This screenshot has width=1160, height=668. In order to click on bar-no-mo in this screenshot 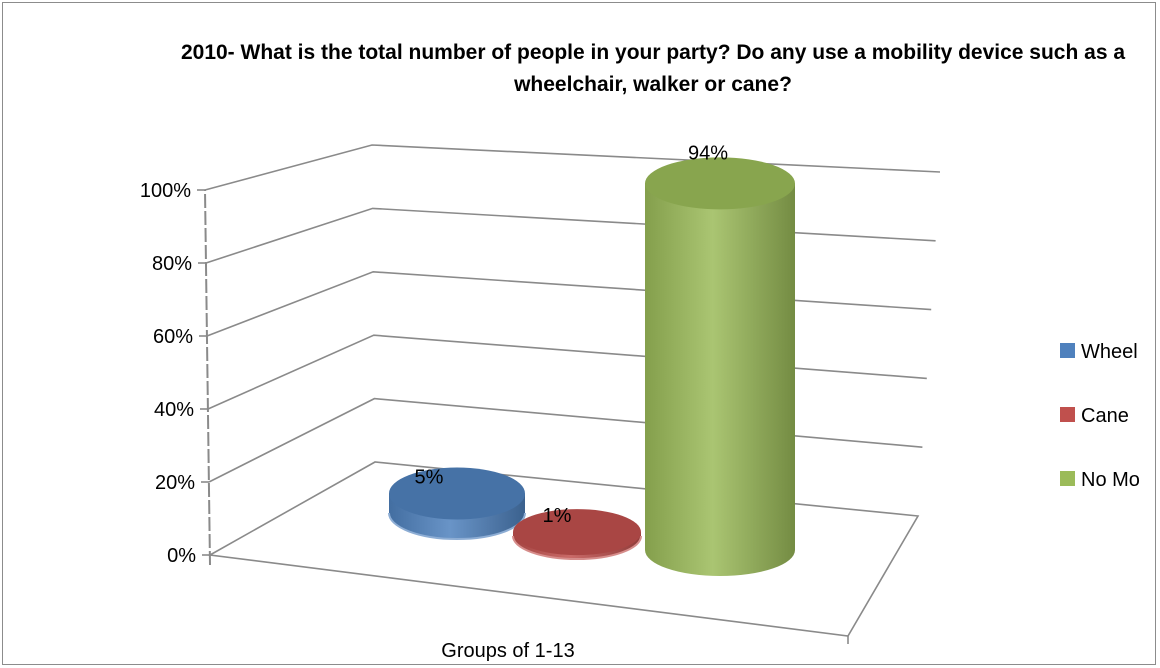, I will do `click(720, 366)`.